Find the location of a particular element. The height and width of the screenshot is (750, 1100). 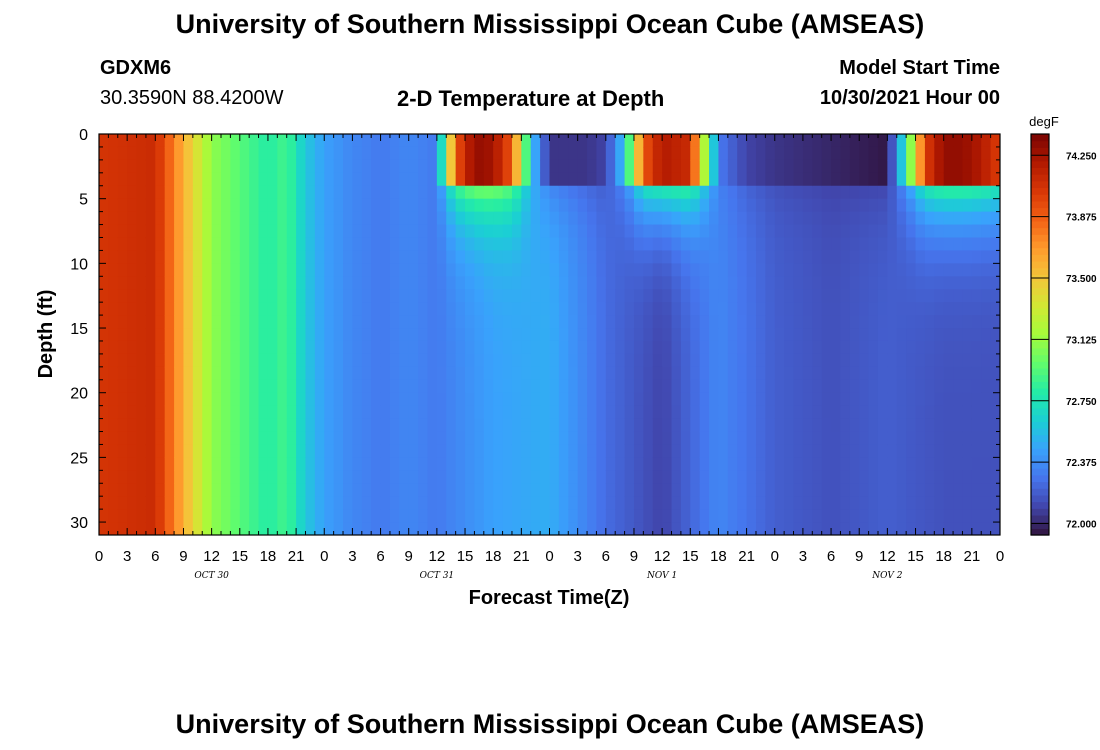

x-tick-label: 0 is located at coordinates (324, 556).